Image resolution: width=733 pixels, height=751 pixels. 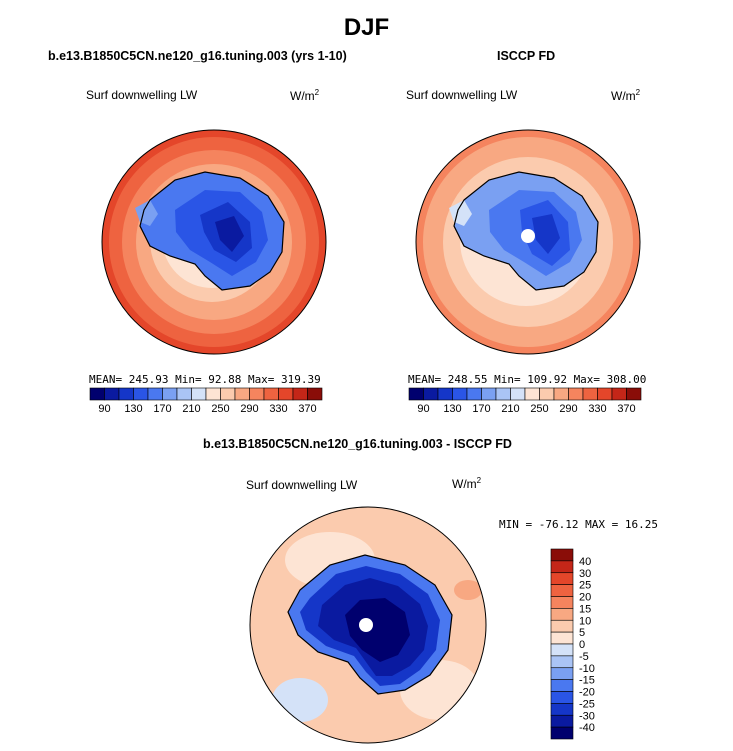 I want to click on panel1-map, so click(x=214, y=242).